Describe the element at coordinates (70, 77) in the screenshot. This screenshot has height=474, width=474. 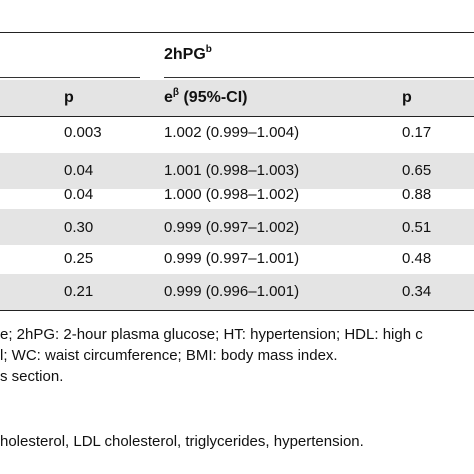
I see `group-rule-left` at that location.